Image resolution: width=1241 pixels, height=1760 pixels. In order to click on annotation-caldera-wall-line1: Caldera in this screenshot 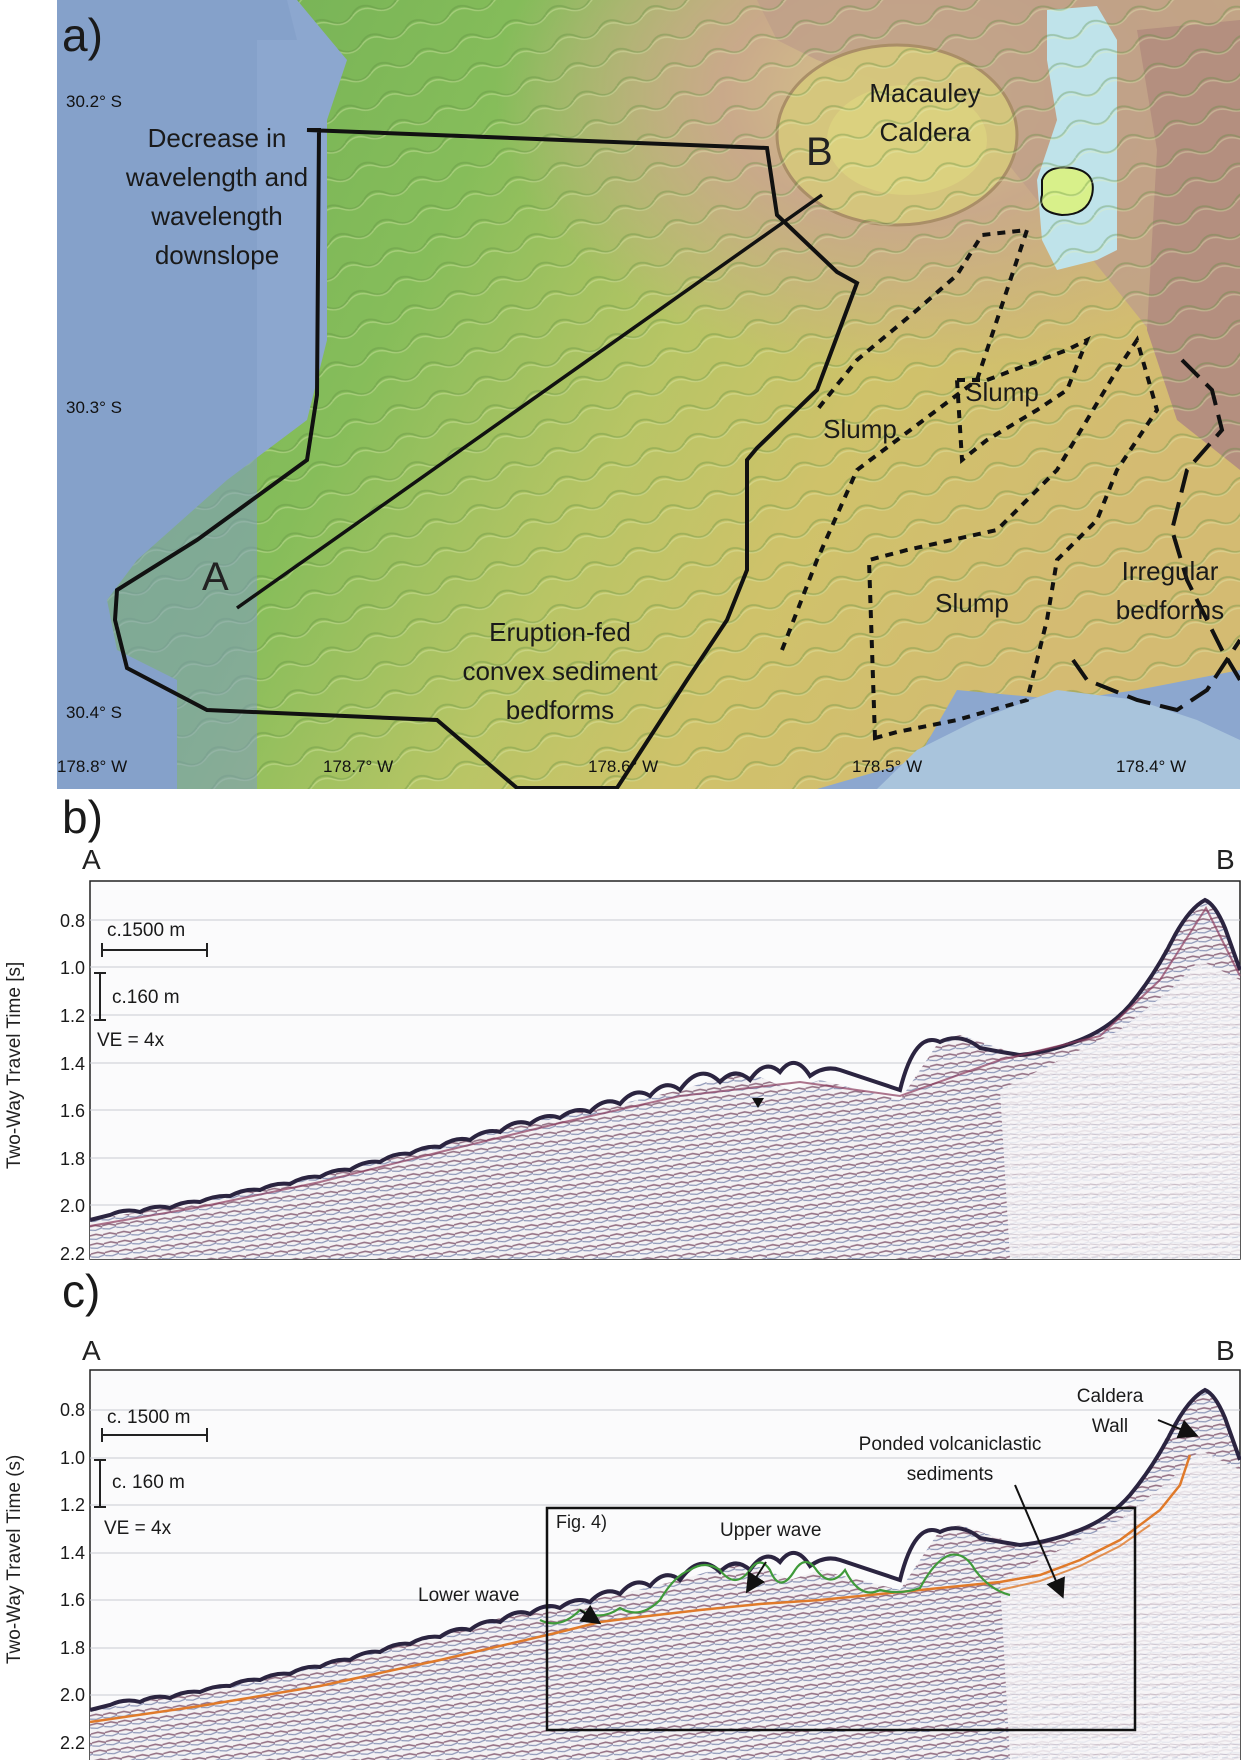, I will do `click(1110, 1396)`.